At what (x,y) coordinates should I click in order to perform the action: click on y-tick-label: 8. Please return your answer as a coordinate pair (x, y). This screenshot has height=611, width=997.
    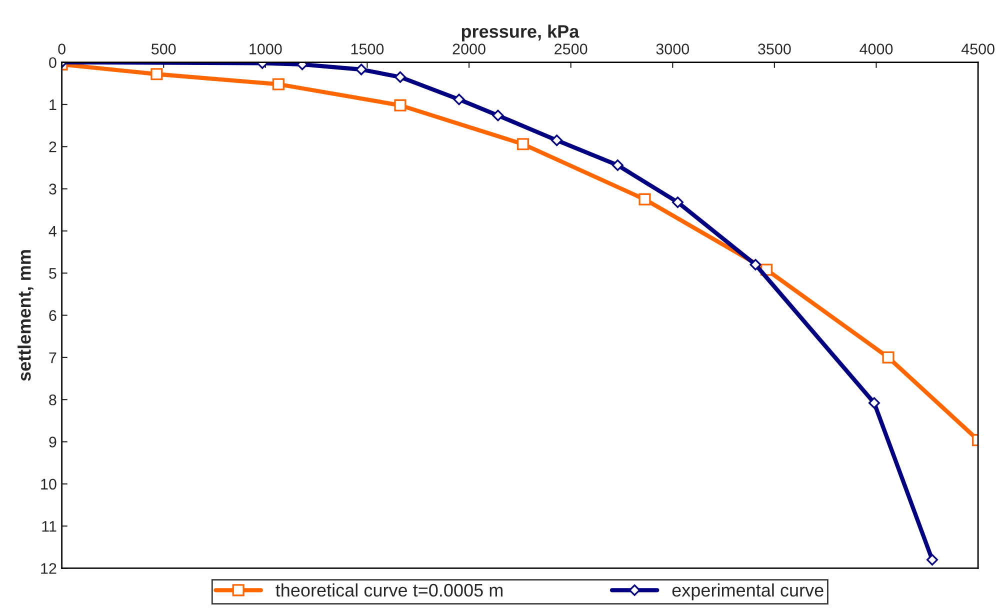
    Looking at the image, I should click on (52, 400).